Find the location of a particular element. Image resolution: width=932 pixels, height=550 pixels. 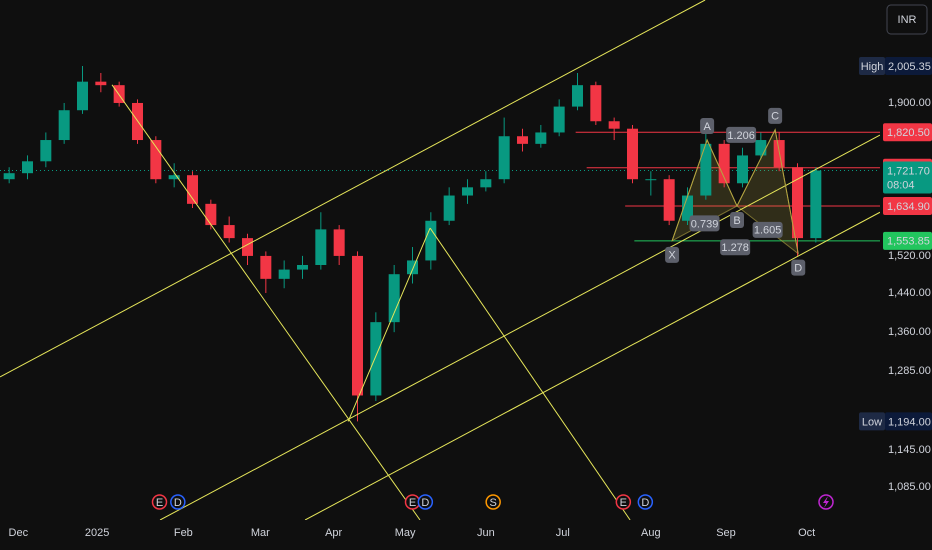

extreme-name: Low is located at coordinates (872, 422).